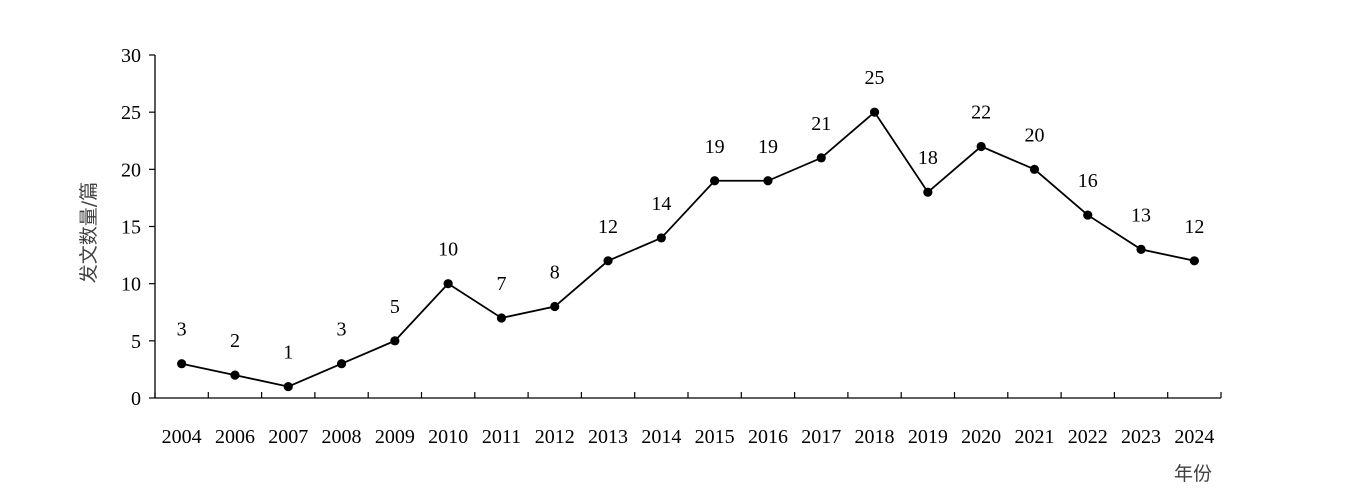  I want to click on y-tick-label: 30, so click(131, 56).